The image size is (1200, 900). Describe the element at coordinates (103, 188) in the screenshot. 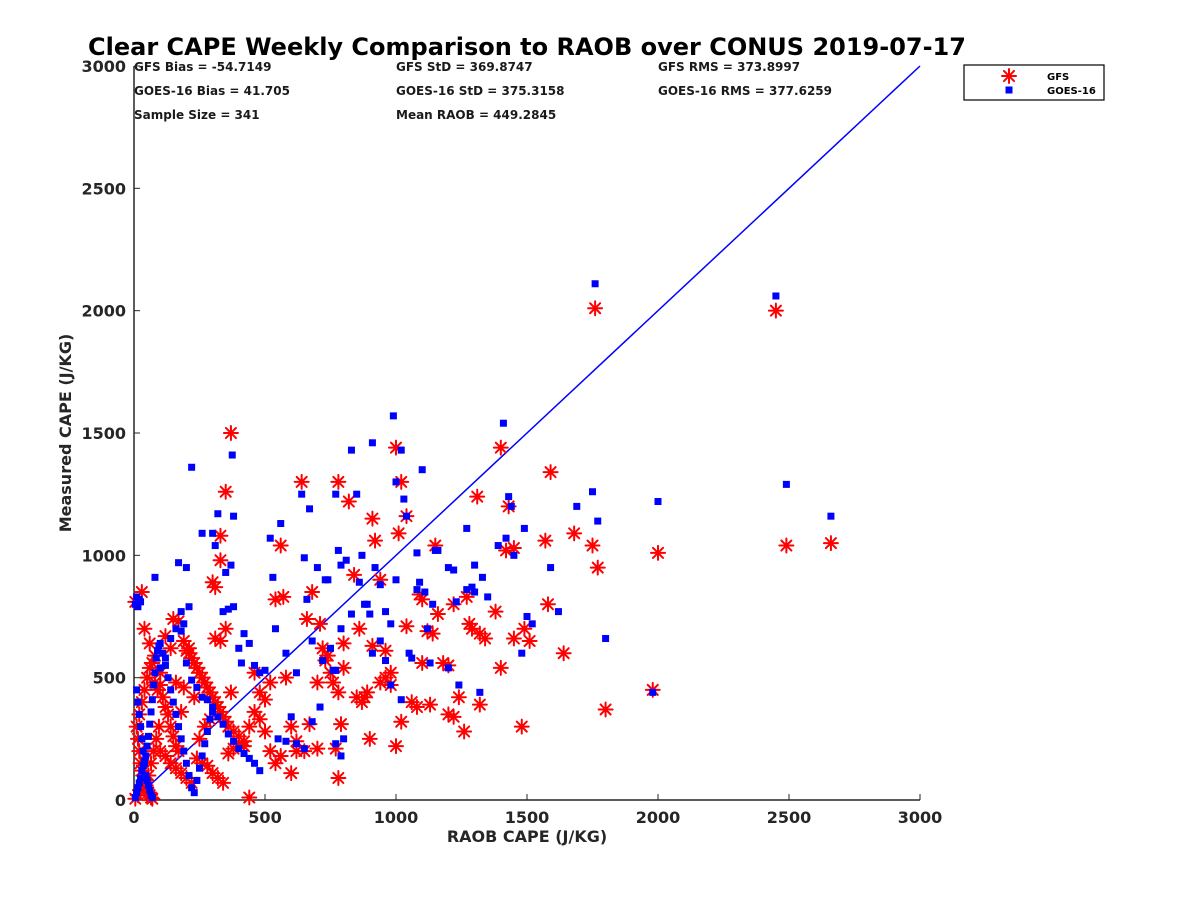

I see `y-tick-label: 2500` at that location.